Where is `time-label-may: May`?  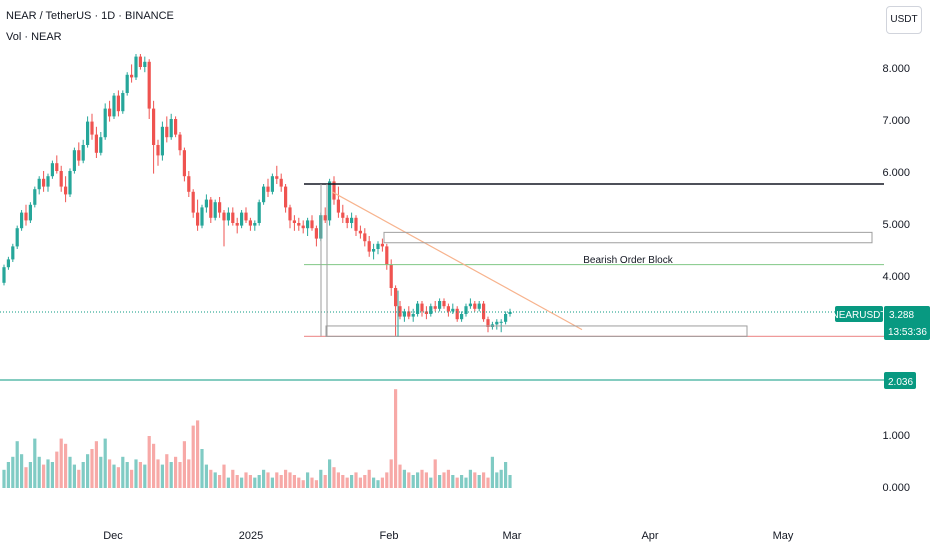
time-label-may: May is located at coordinates (783, 536).